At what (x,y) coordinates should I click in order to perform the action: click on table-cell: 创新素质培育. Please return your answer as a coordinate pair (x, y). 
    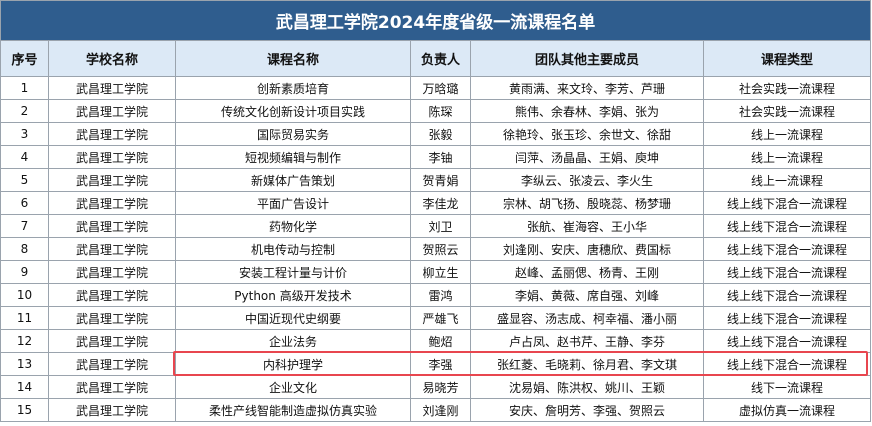
    Looking at the image, I should click on (293, 88).